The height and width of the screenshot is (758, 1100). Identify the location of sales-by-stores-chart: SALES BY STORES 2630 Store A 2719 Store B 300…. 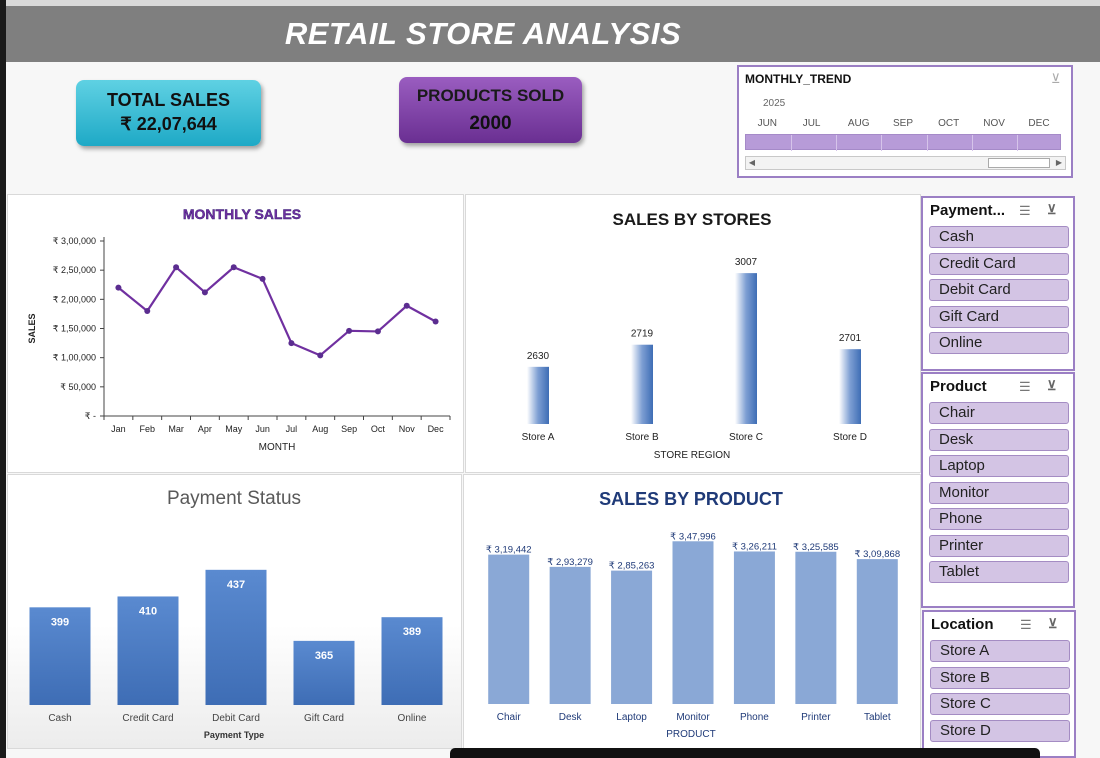
(694, 335).